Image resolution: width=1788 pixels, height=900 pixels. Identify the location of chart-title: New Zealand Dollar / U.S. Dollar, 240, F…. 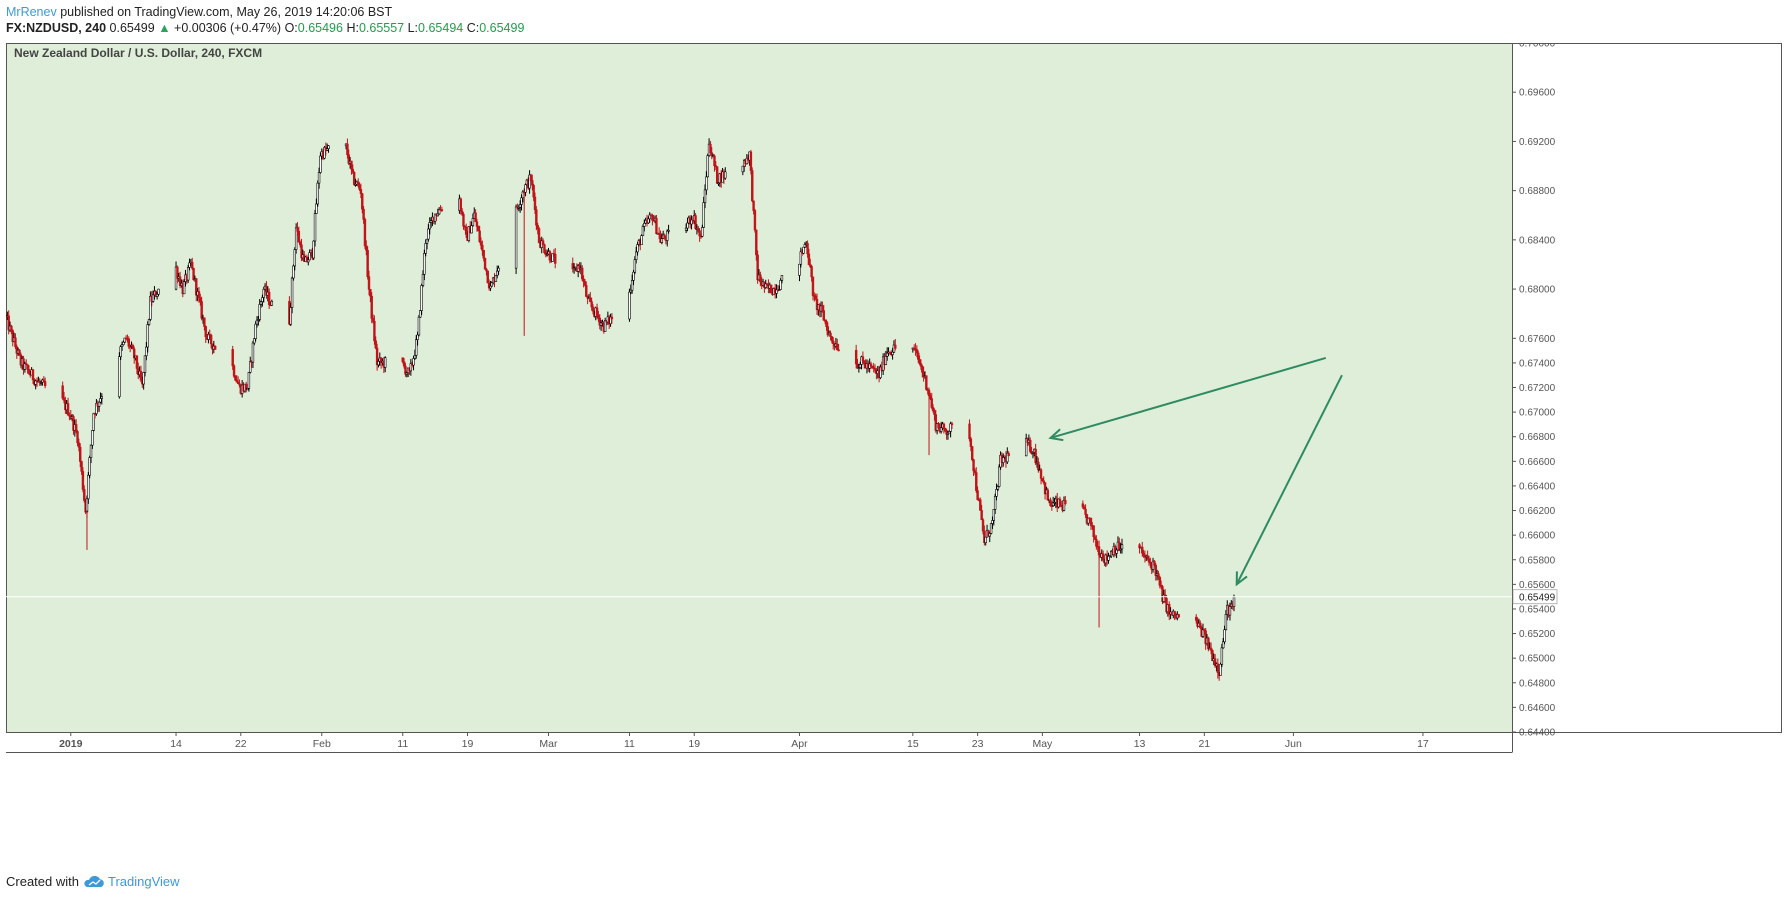
(138, 53).